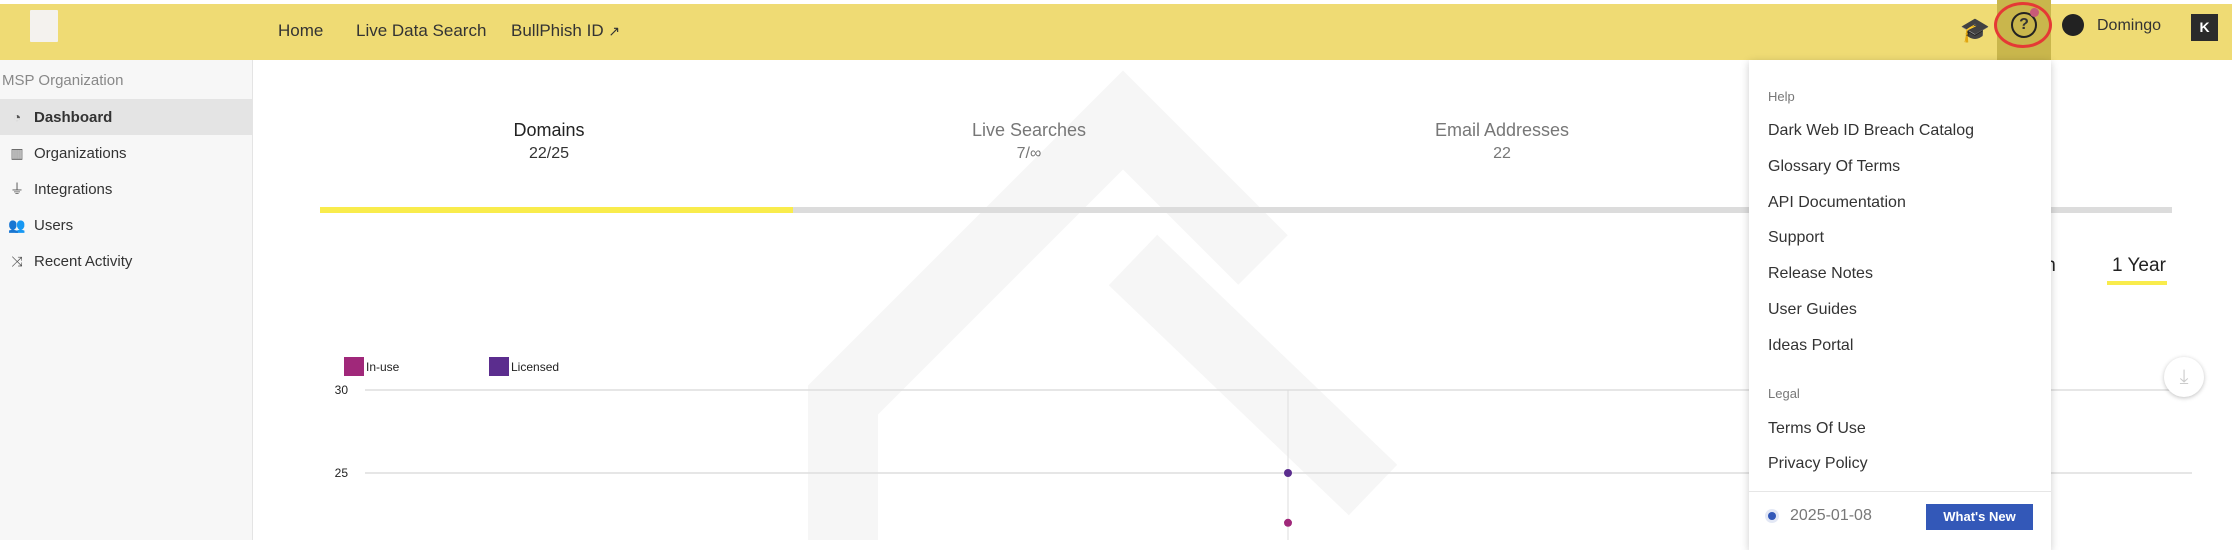 Image resolution: width=2232 pixels, height=550 pixels. I want to click on sidebar-item-integrations: ⏚ Integrations, so click(126, 189).